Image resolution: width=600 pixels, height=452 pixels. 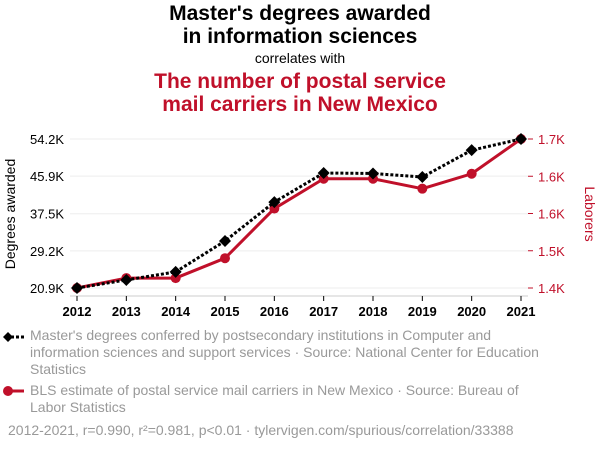 What do you see at coordinates (300, 81) in the screenshot?
I see `title2-line-1: The number of postal service` at bounding box center [300, 81].